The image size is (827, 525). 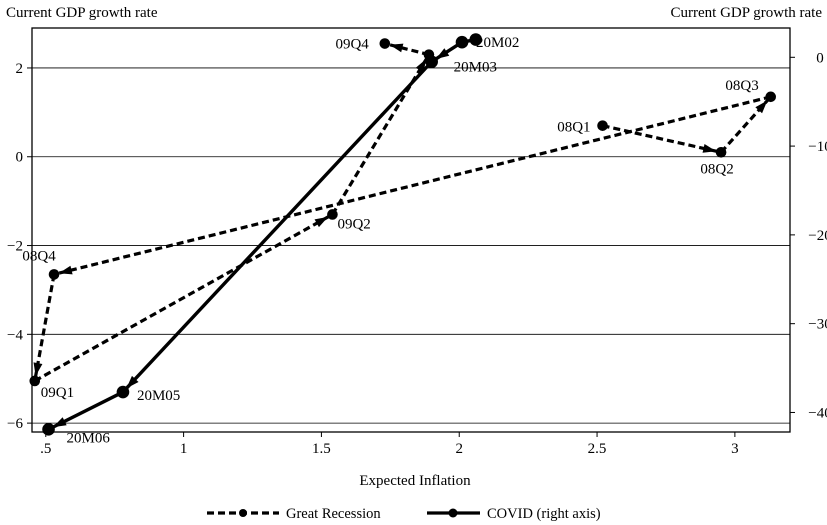 I want to click on point-label-20m06: 20M06, so click(x=89, y=438).